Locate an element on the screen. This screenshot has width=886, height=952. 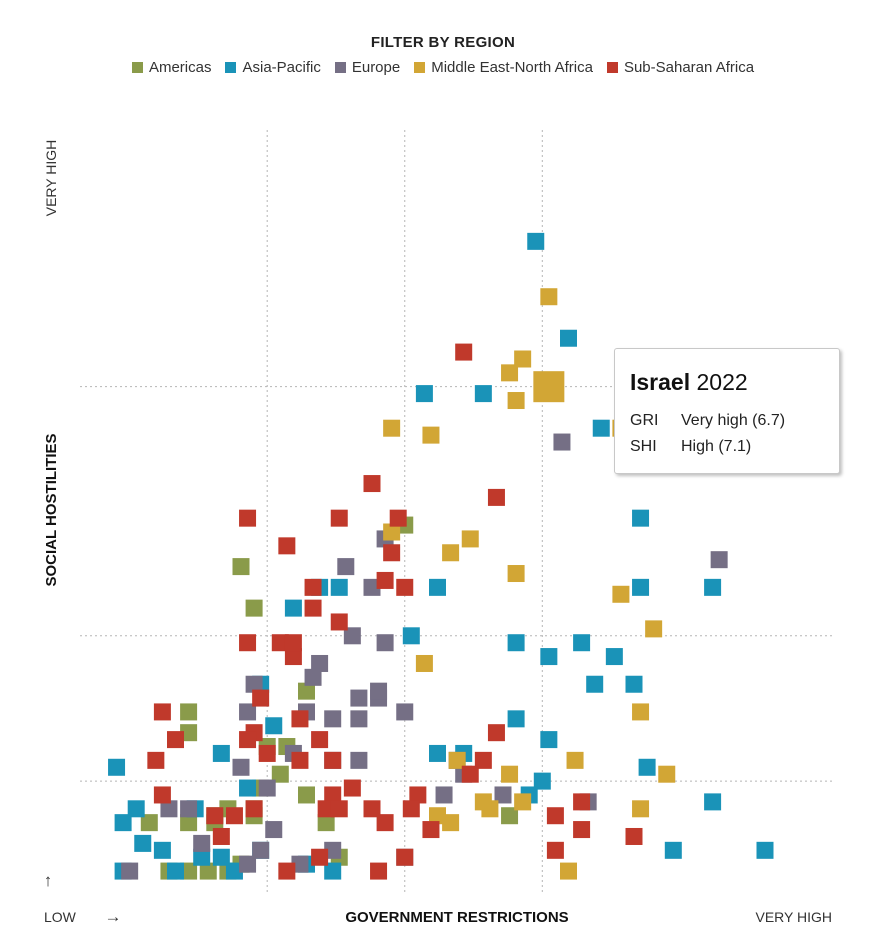
legend-item-middle-east-north-africa: Middle East-North Africa is located at coordinates (503, 67).